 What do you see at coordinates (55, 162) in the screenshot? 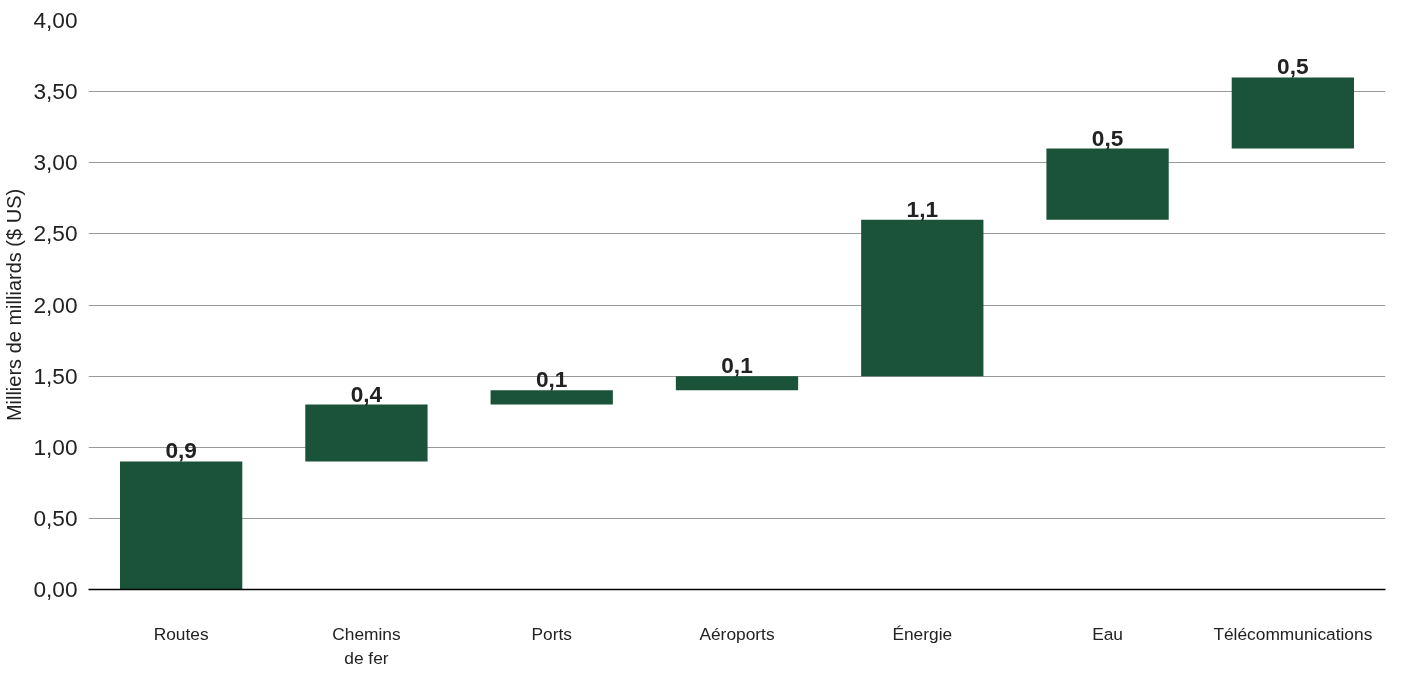
I see `y-tick-label: 3,00` at bounding box center [55, 162].